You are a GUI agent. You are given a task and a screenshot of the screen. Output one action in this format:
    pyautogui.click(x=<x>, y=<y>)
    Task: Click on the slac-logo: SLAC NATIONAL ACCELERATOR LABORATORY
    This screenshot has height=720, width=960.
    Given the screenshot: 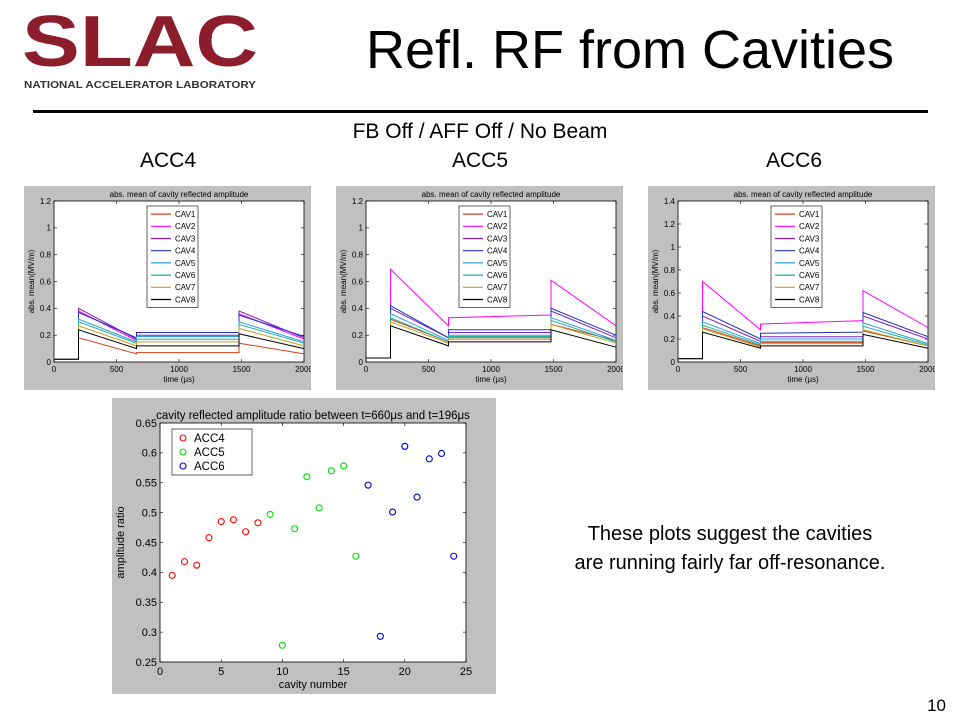 What is the action you would take?
    pyautogui.click(x=140, y=49)
    